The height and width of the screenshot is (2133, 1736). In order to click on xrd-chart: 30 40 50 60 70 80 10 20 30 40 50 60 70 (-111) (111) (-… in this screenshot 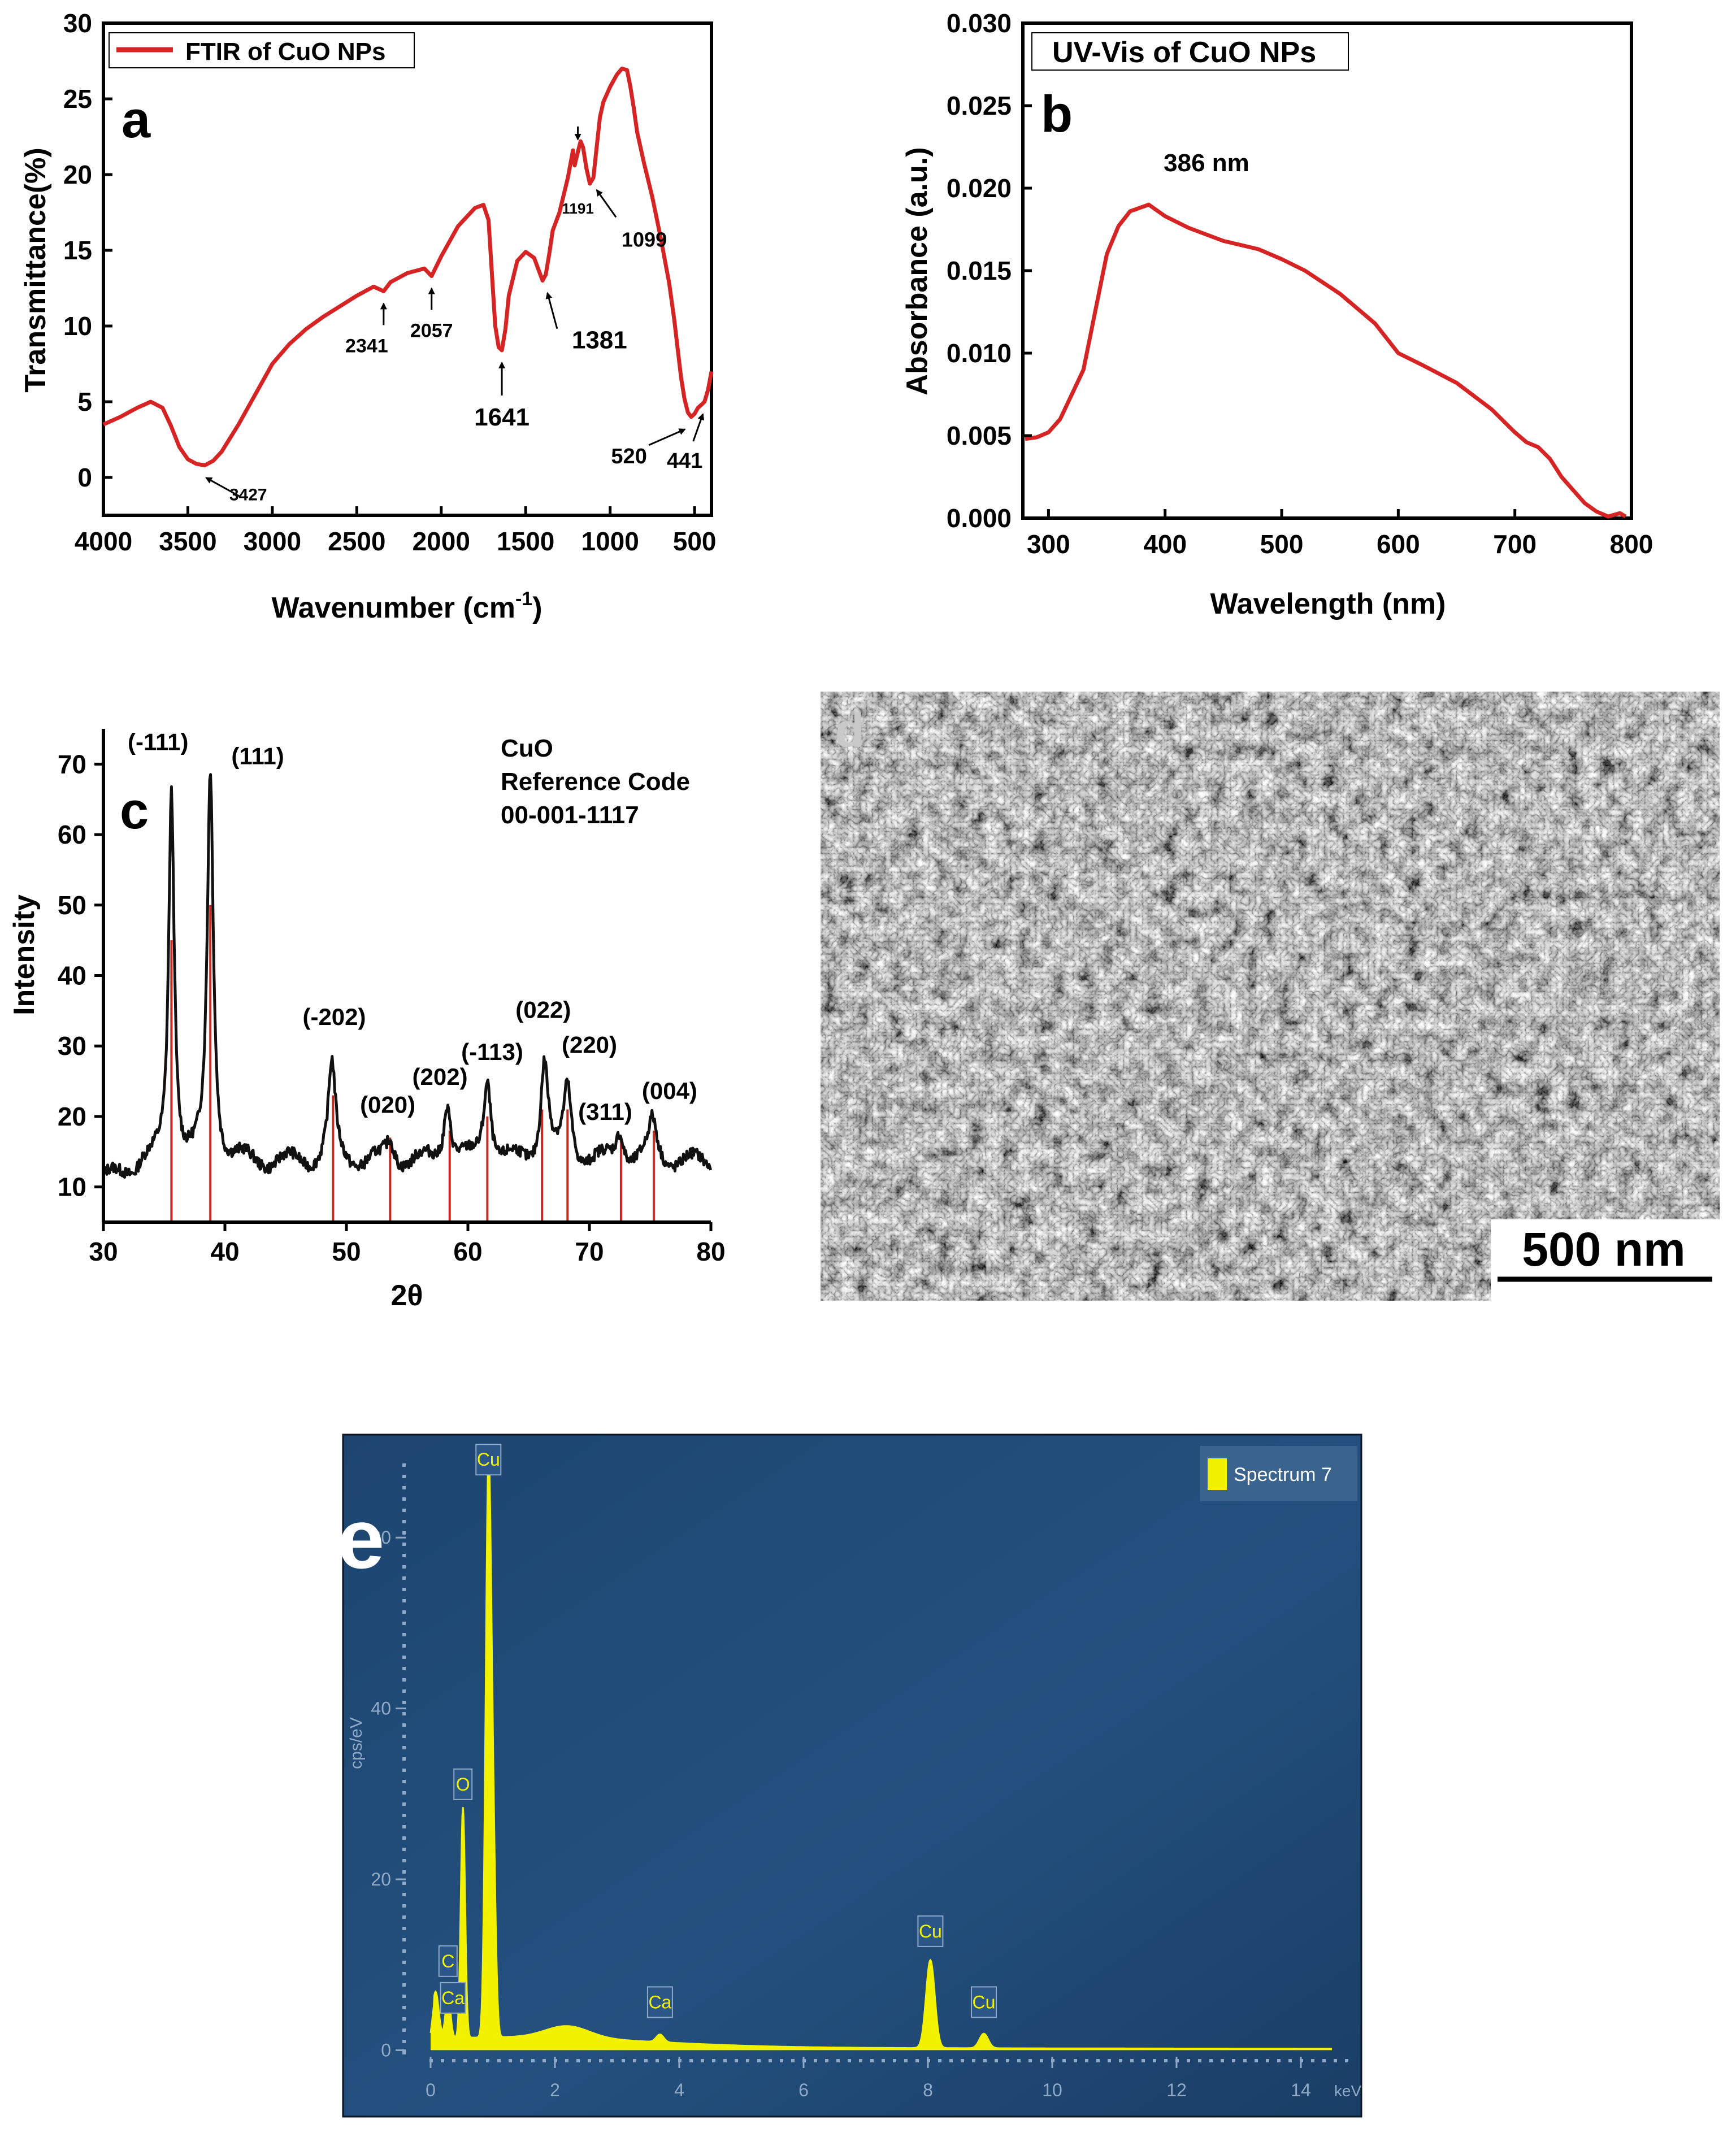, I will do `click(367, 1020)`.